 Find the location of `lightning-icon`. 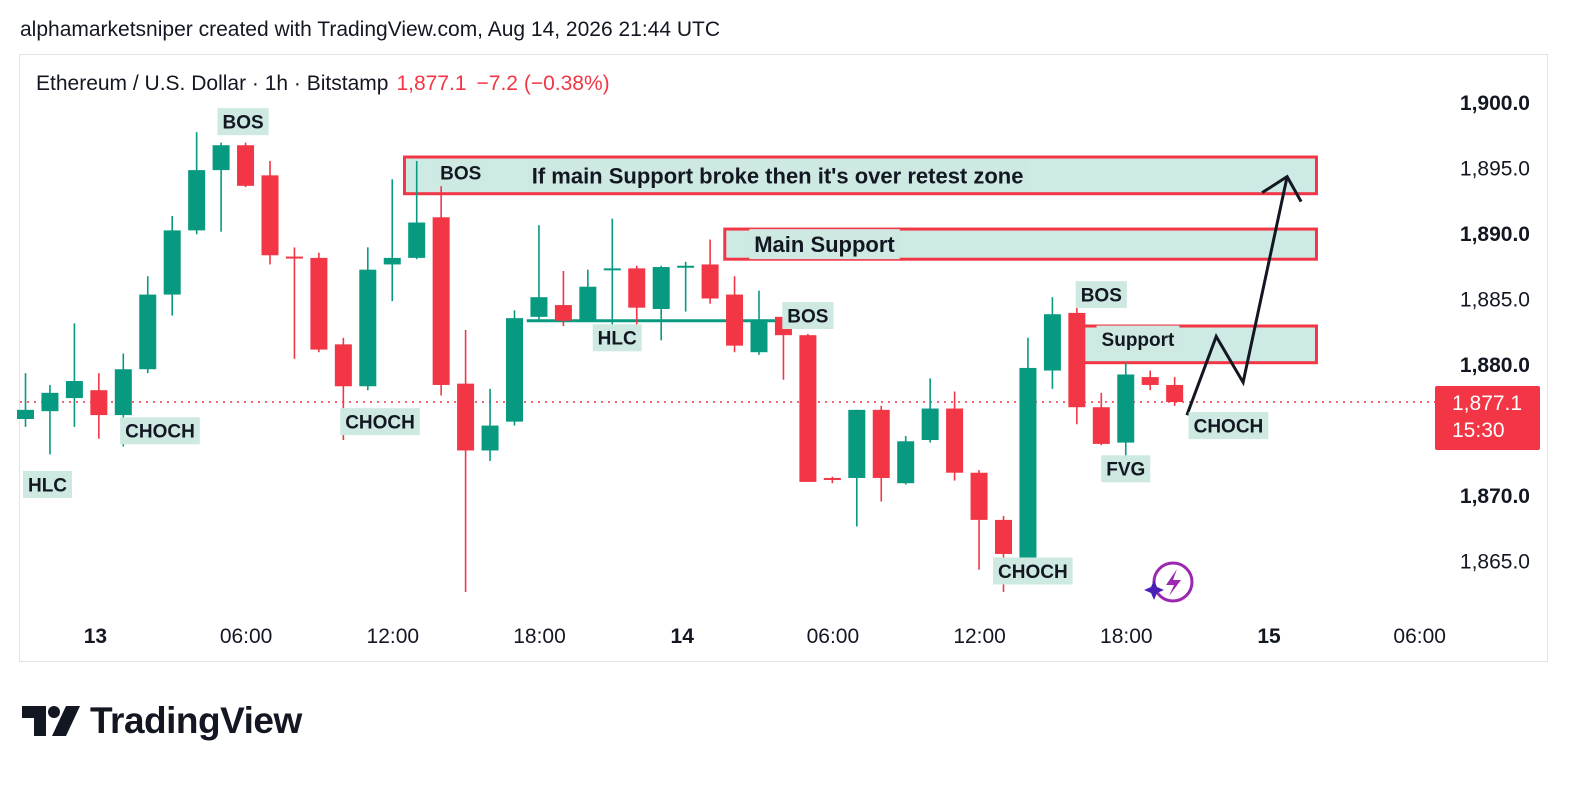

lightning-icon is located at coordinates (1169, 582).